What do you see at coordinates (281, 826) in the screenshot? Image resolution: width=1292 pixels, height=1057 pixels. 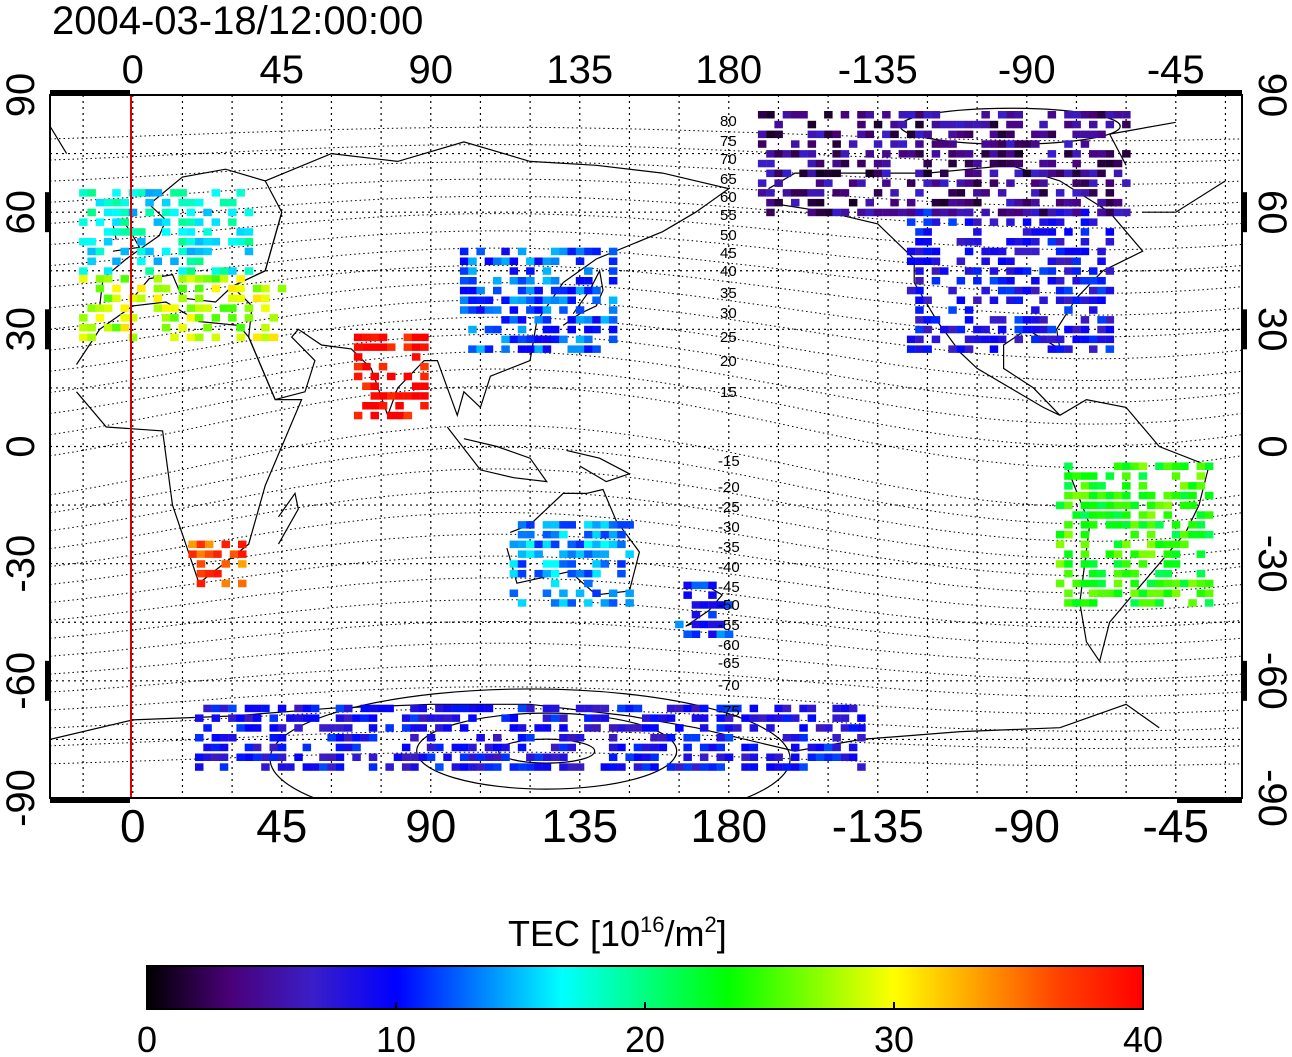 I see `bottom-lon-tick-label: 45` at bounding box center [281, 826].